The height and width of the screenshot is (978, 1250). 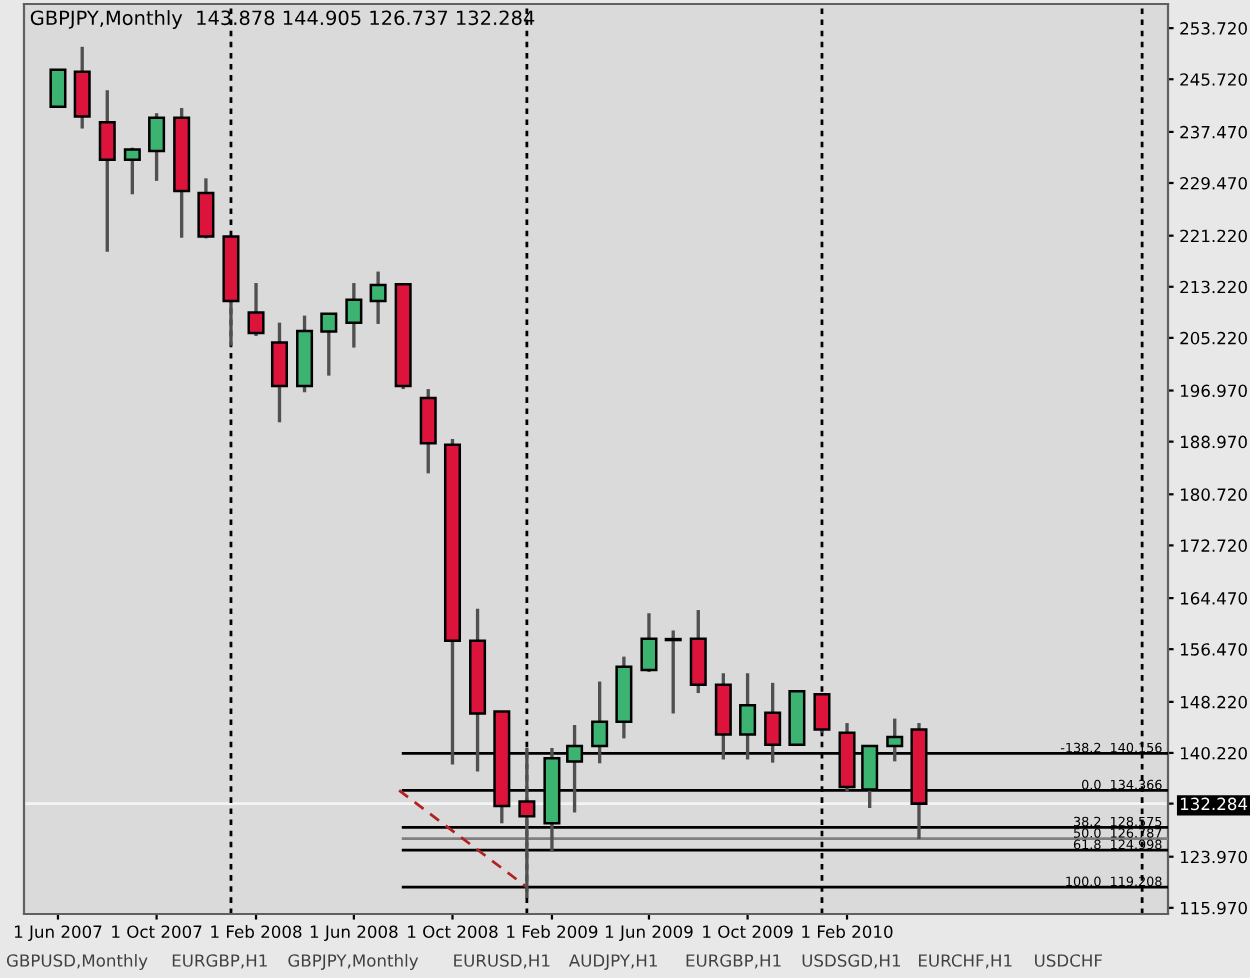 I want to click on y-tick-label: 213.220, so click(x=1213, y=287).